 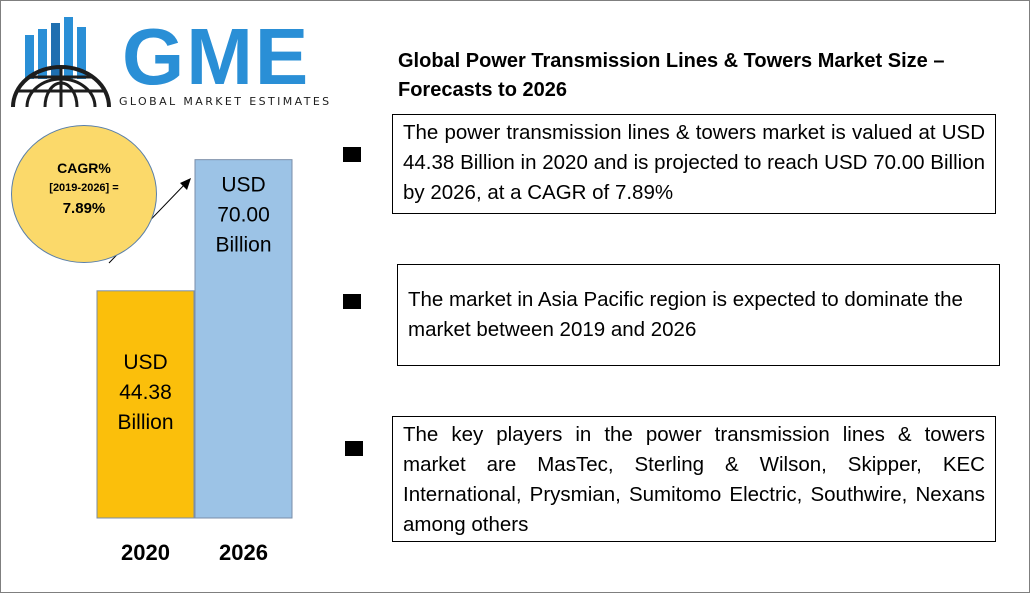 I want to click on cagr-period: [2019-2026] =, so click(x=84, y=188).